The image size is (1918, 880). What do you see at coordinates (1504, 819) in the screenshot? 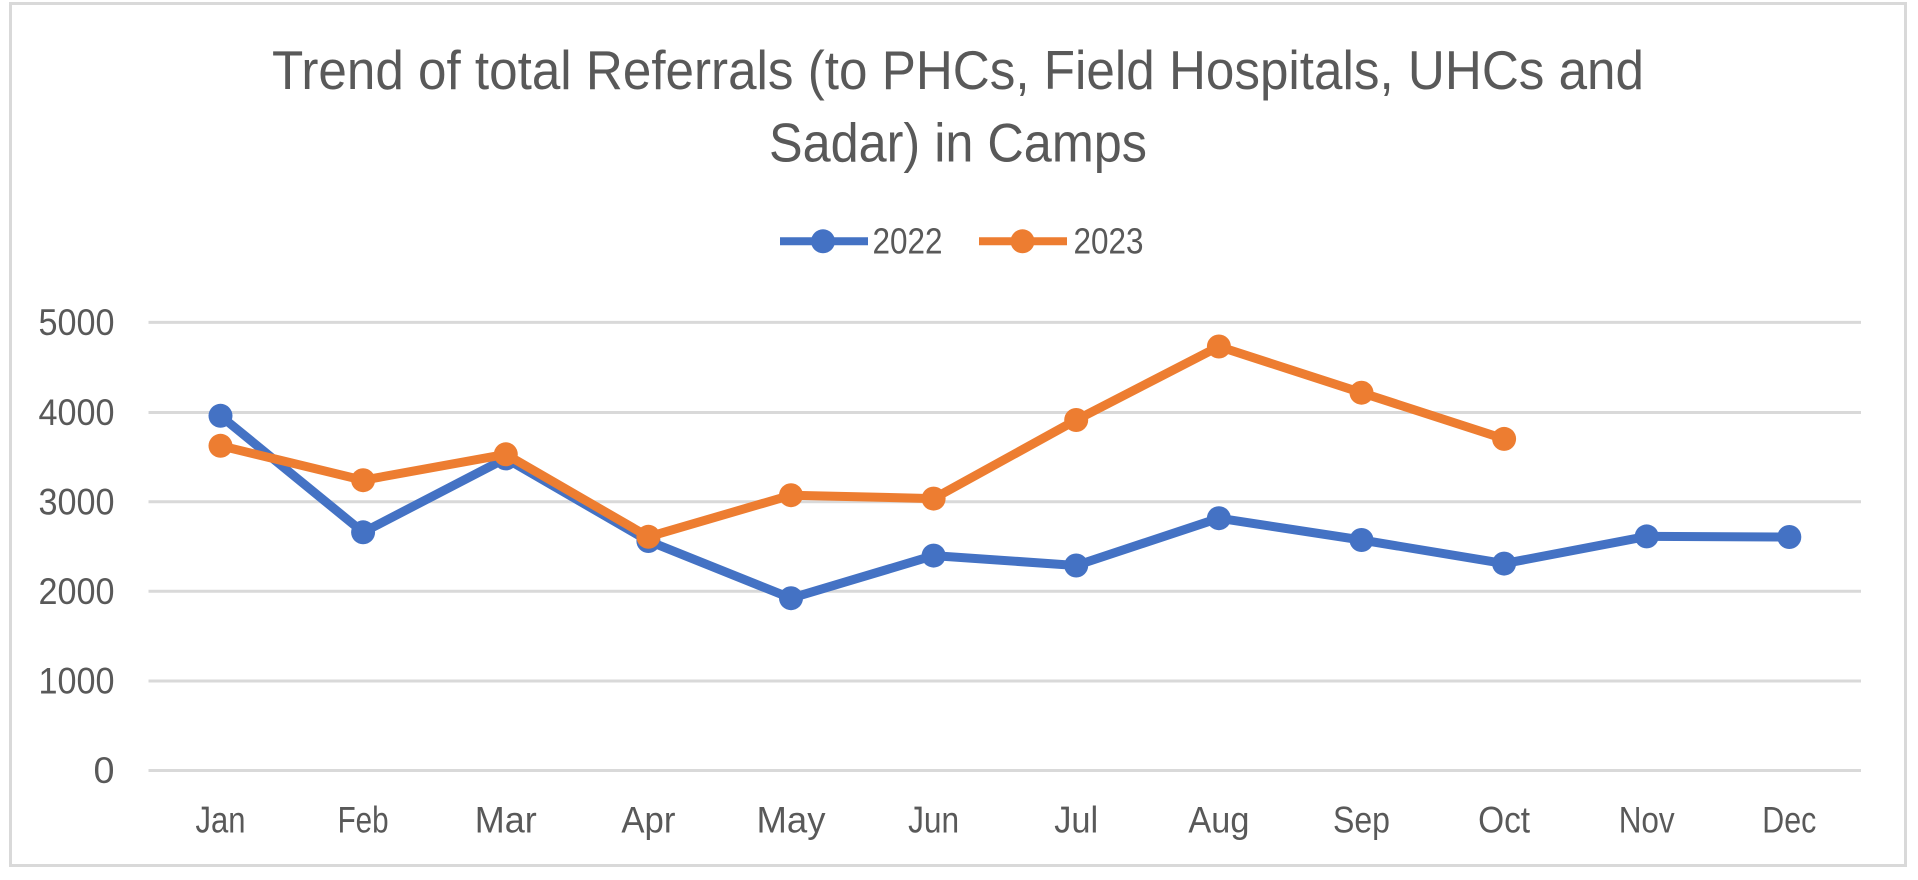
I see `svg-text: Oct` at bounding box center [1504, 819].